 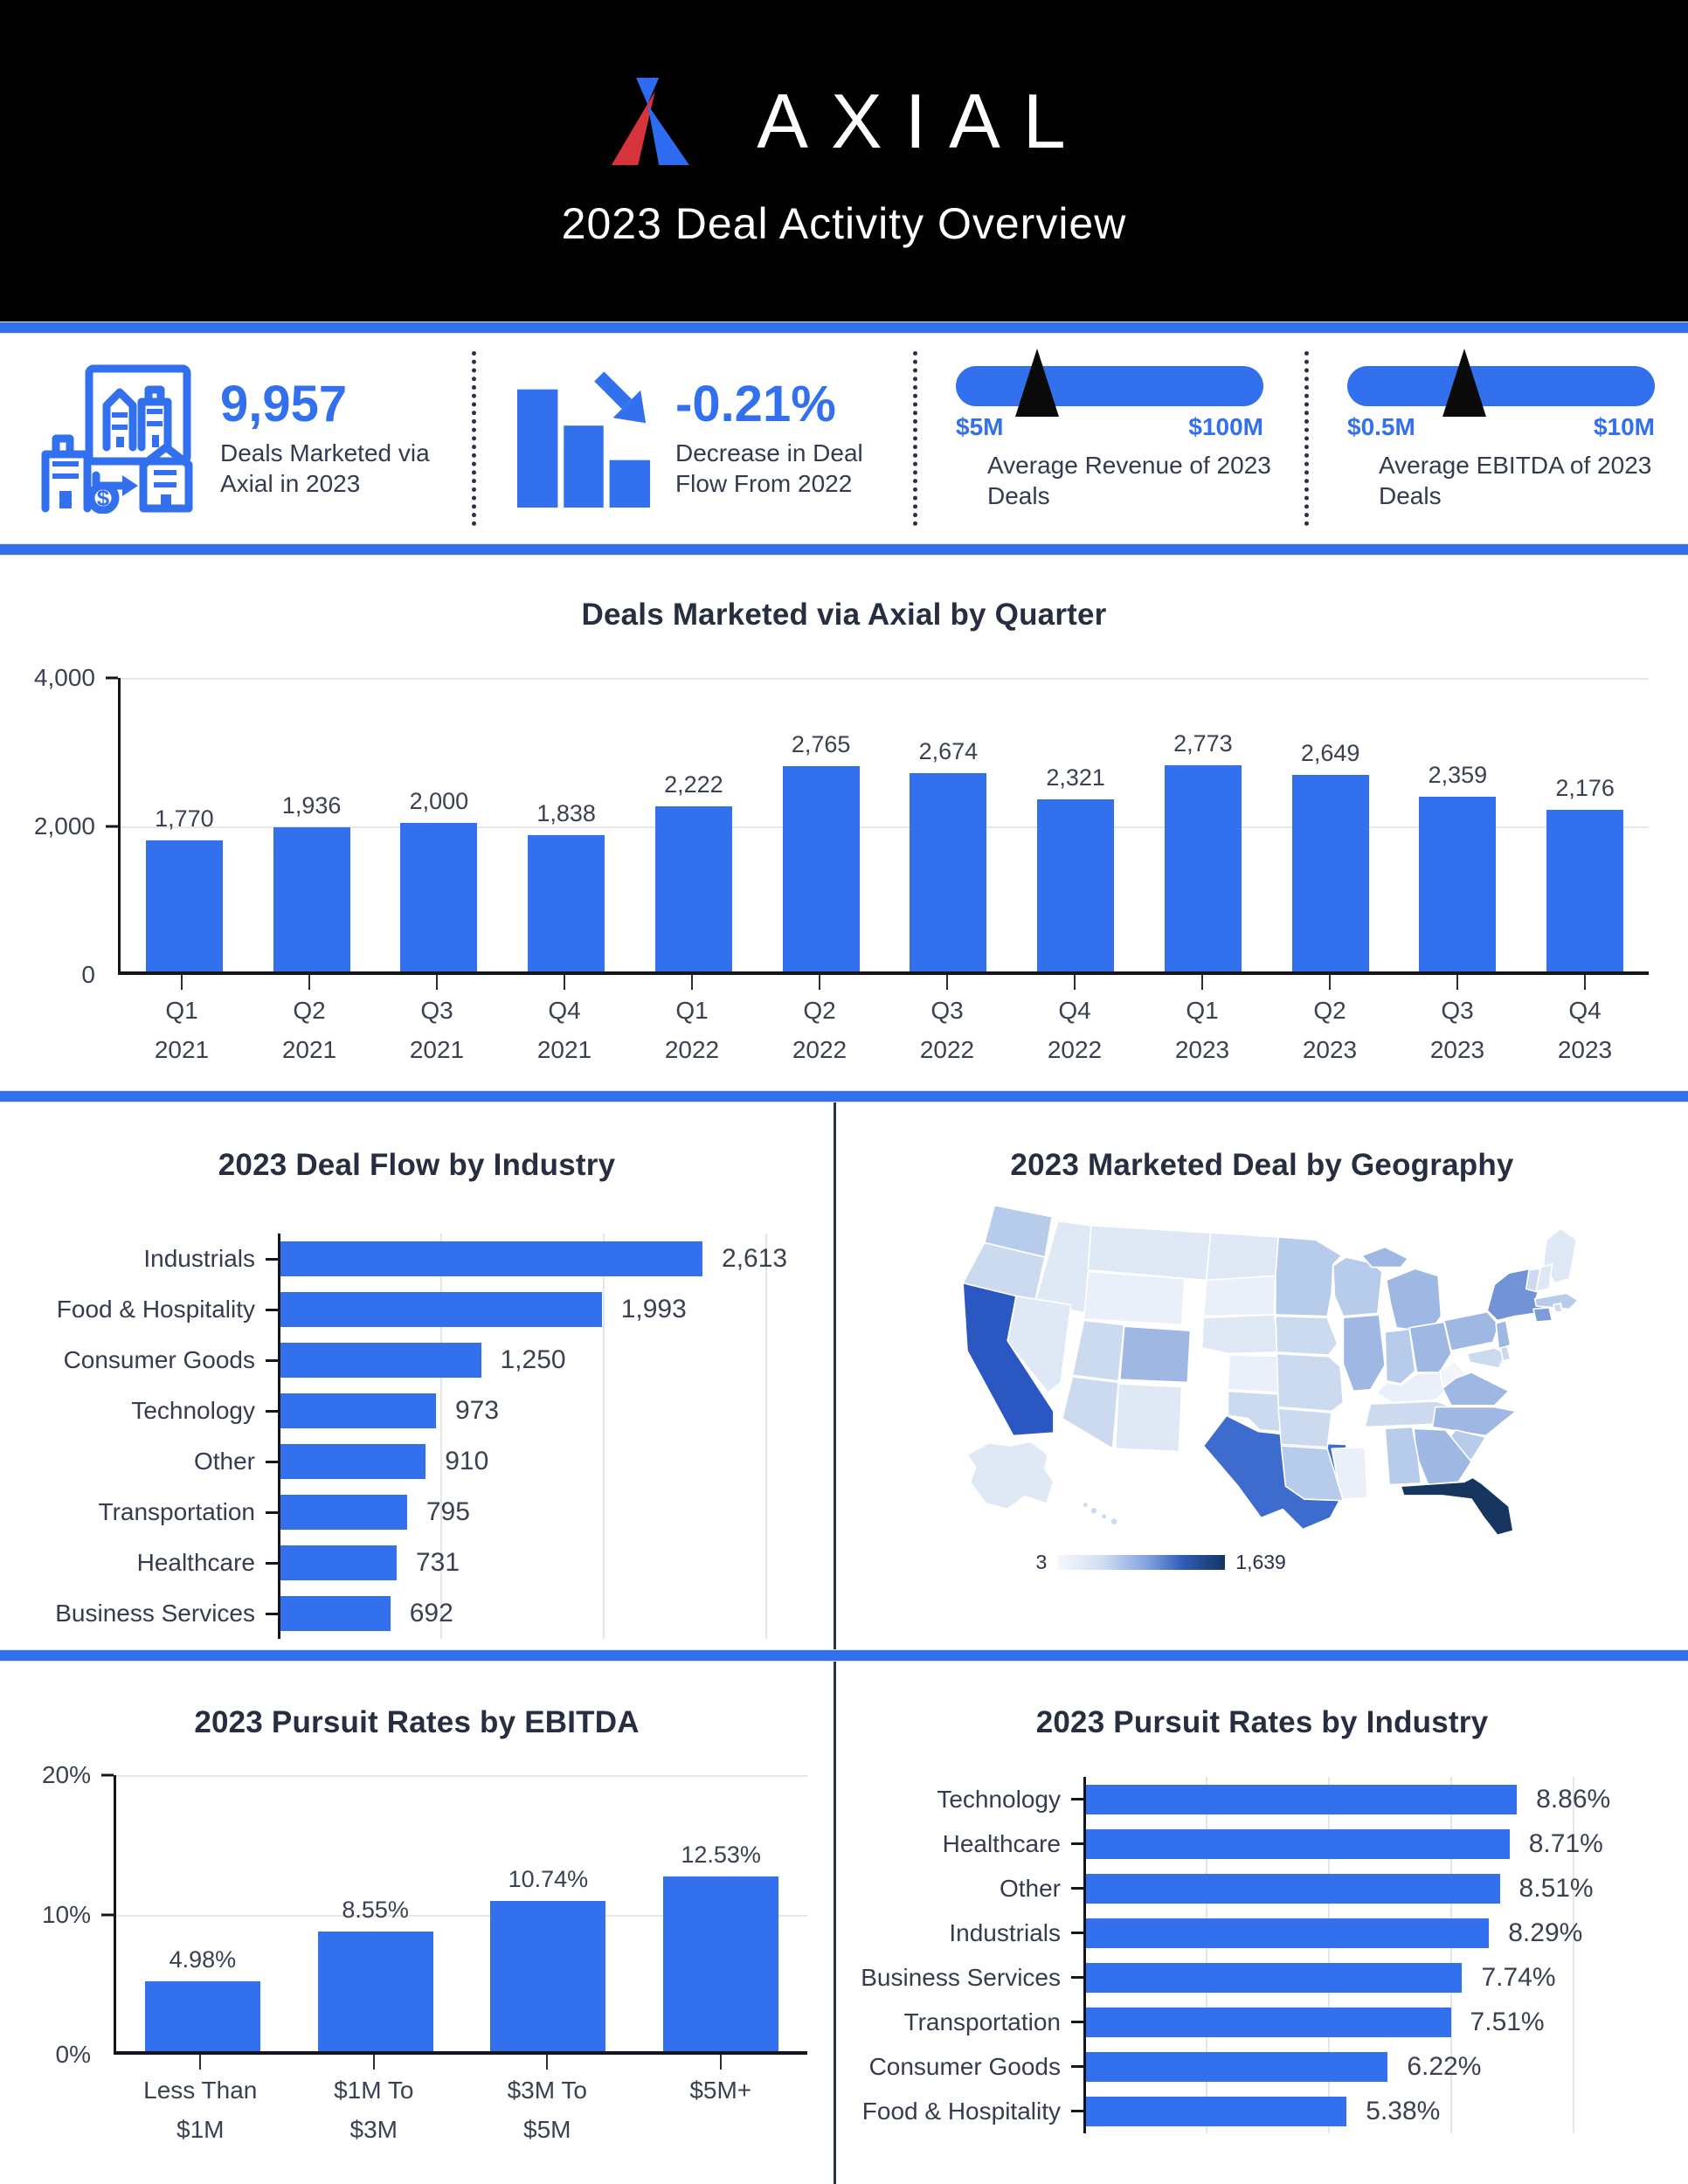 I want to click on bar-row: Industrials 8.29%, so click(x=1262, y=1933).